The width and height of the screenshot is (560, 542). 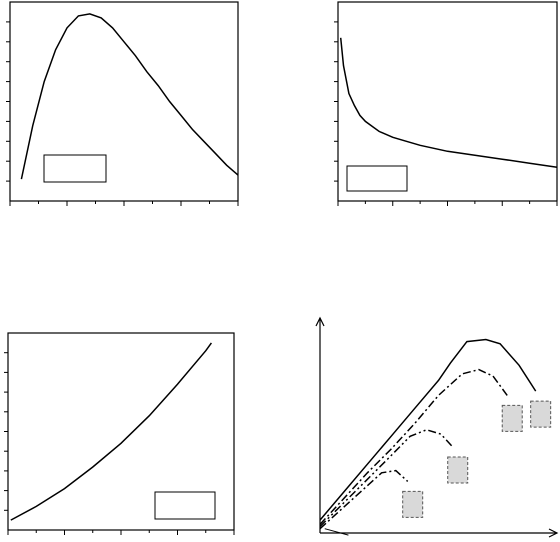 I want to click on y-axis-arrow, so click(x=320, y=321).